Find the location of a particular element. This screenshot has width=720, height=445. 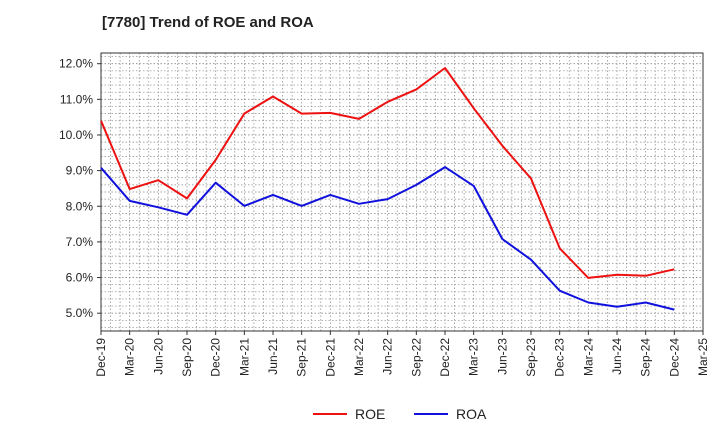

x-tick-label: Mar-21 is located at coordinates (244, 357).